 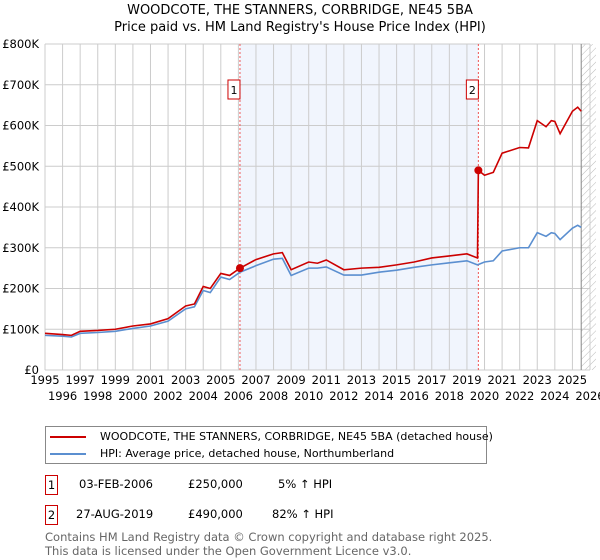 What do you see at coordinates (20, 248) in the screenshot?
I see `y-tick-label: £300K` at bounding box center [20, 248].